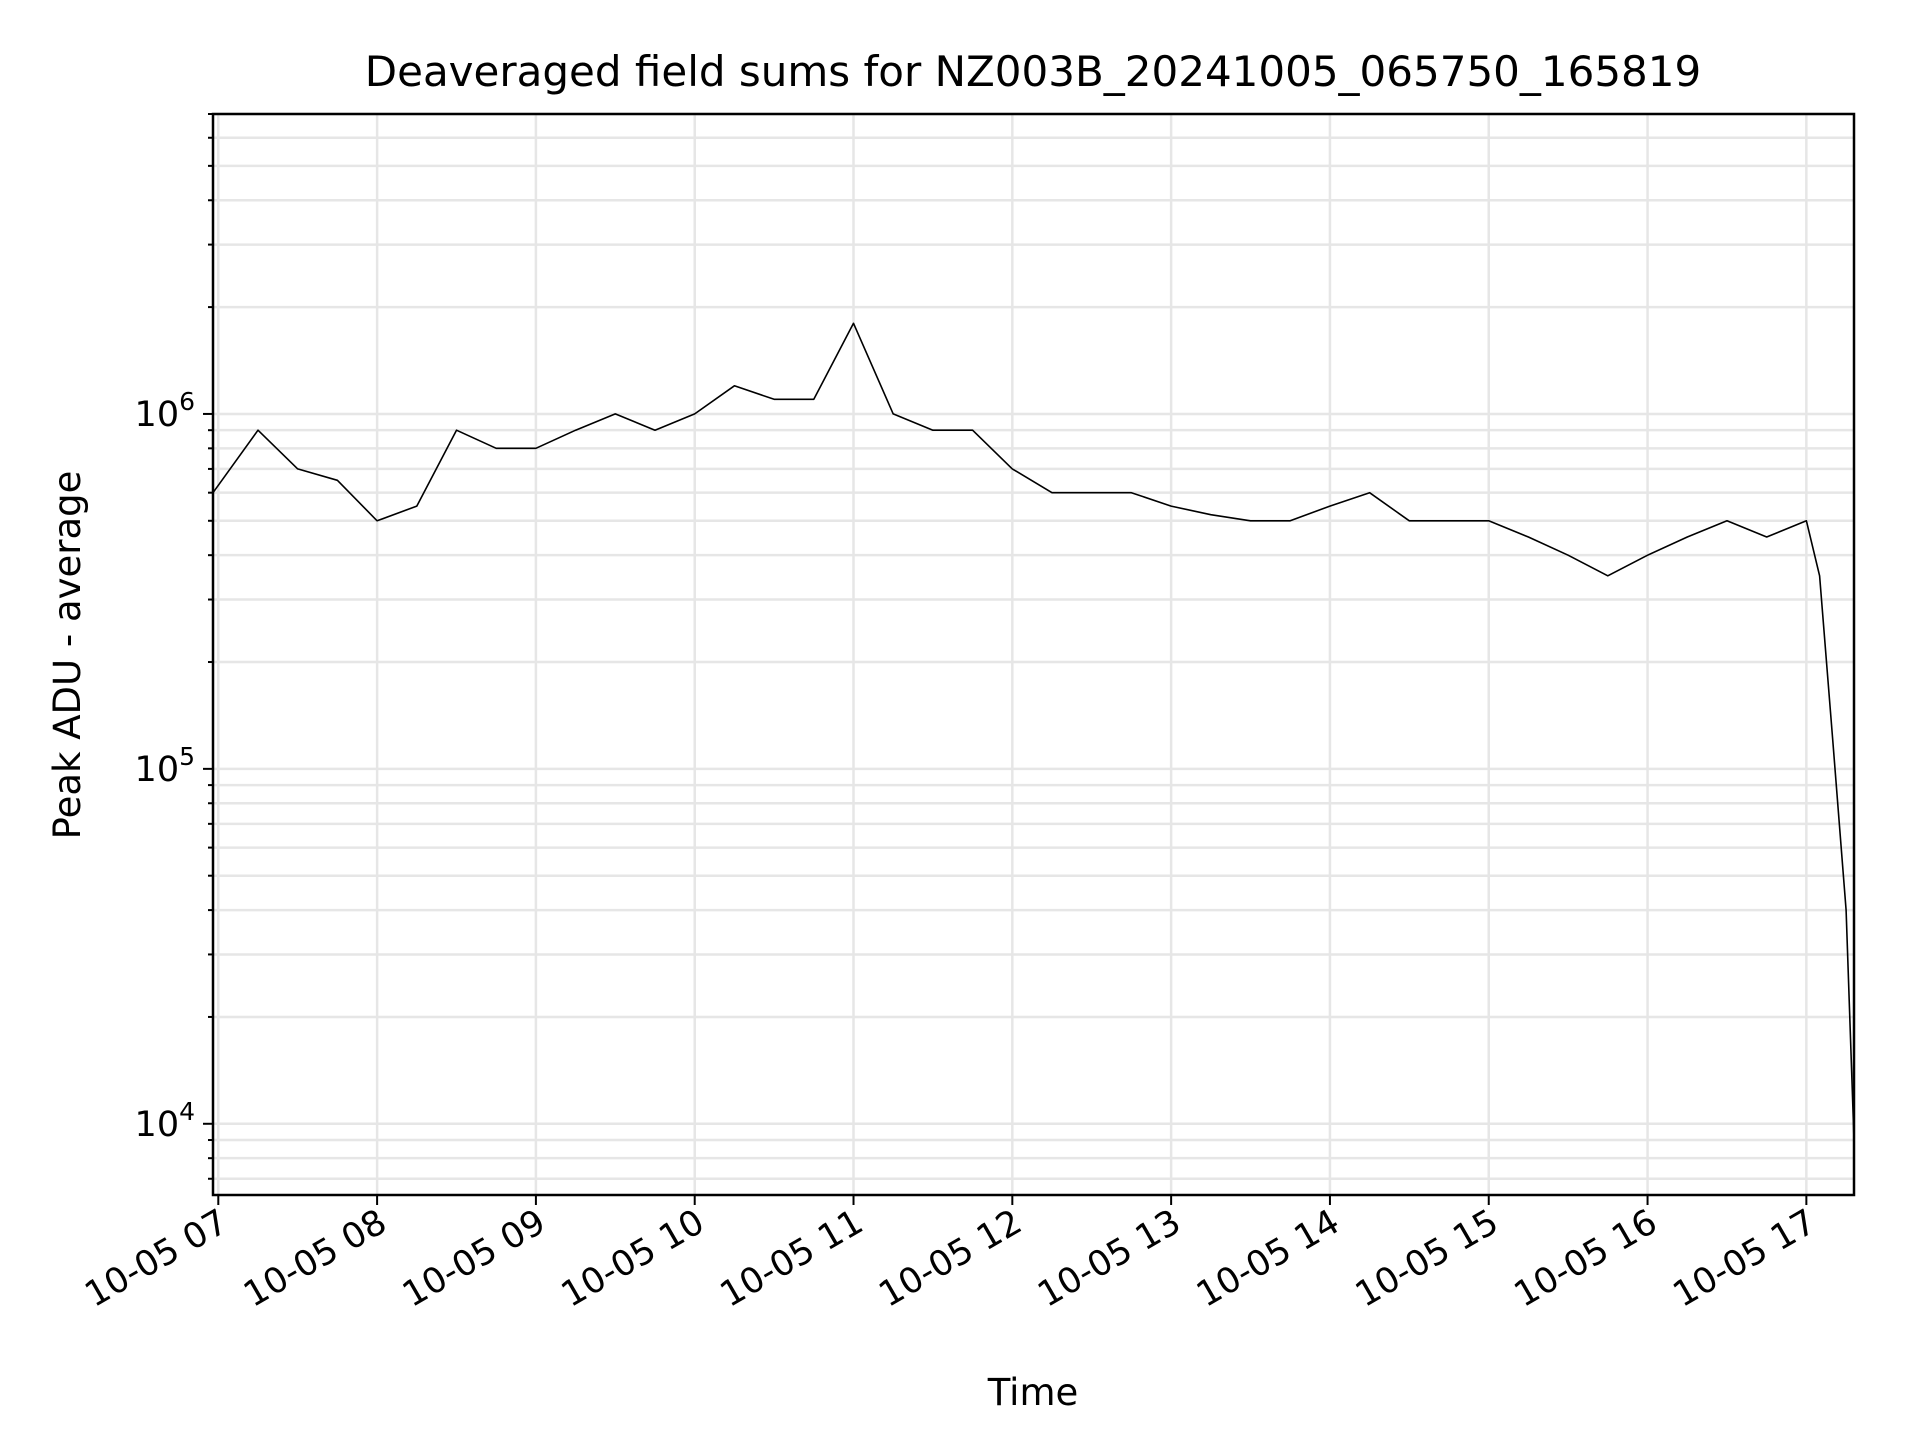  I want to click on y-tick-label: 10⁶, so click(165, 411).